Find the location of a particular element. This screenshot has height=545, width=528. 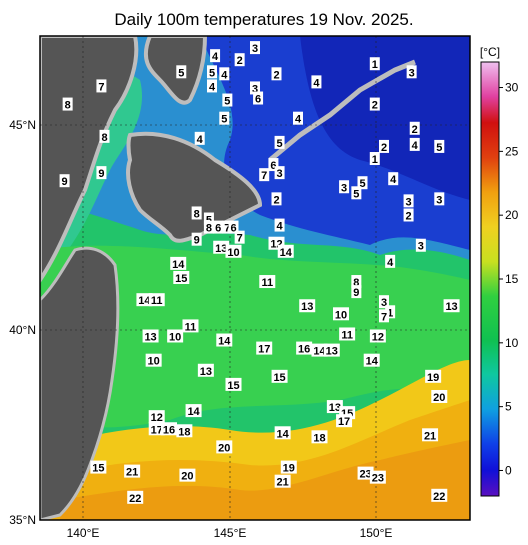

colorbar-ticks: 0 5 10 15 20 25 30 is located at coordinates (509, 279).